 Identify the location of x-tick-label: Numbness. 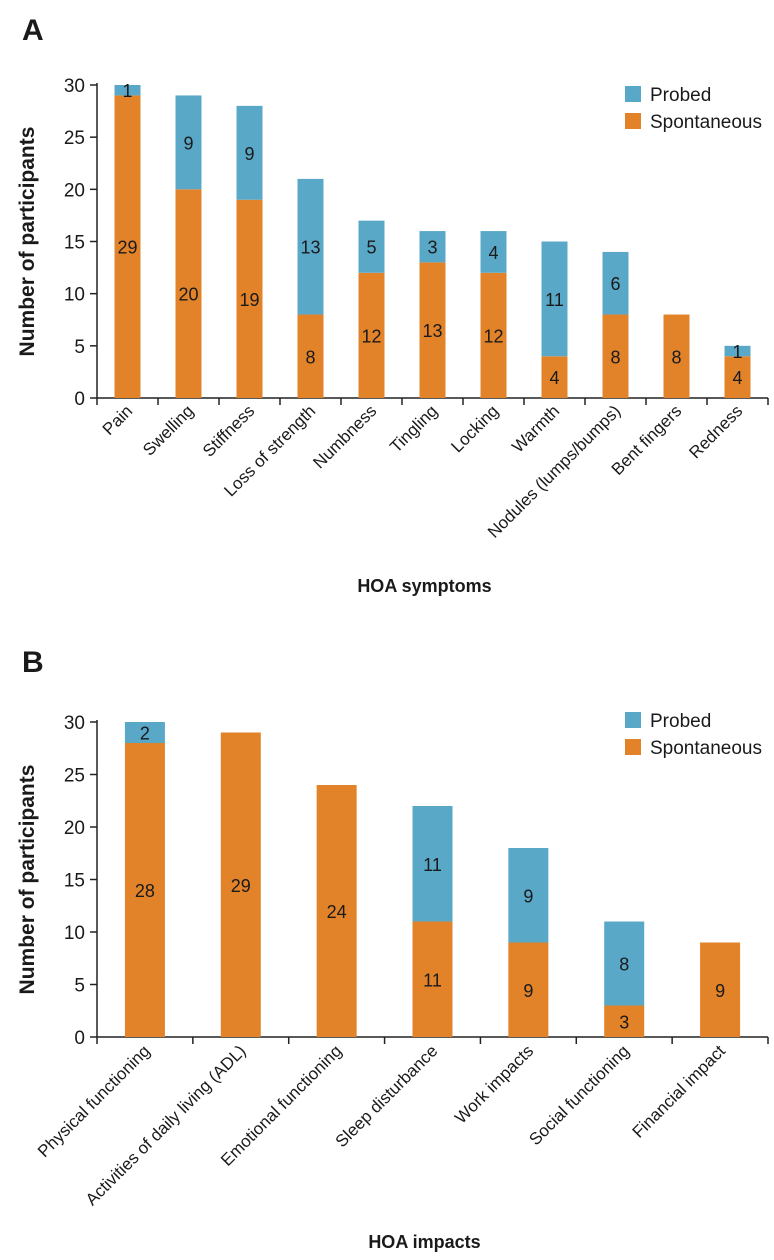
(344, 436).